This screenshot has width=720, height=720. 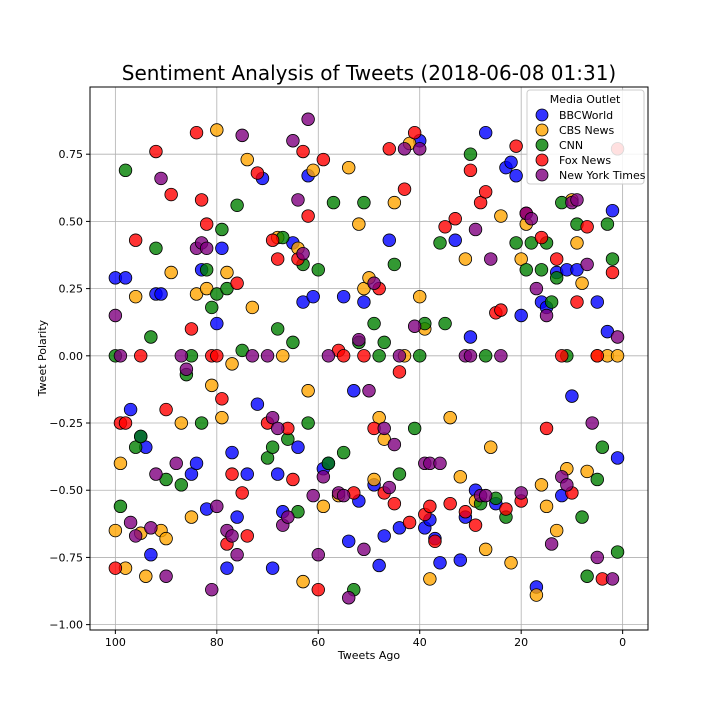 I want to click on legend-marker-cbs-news, so click(x=542, y=130).